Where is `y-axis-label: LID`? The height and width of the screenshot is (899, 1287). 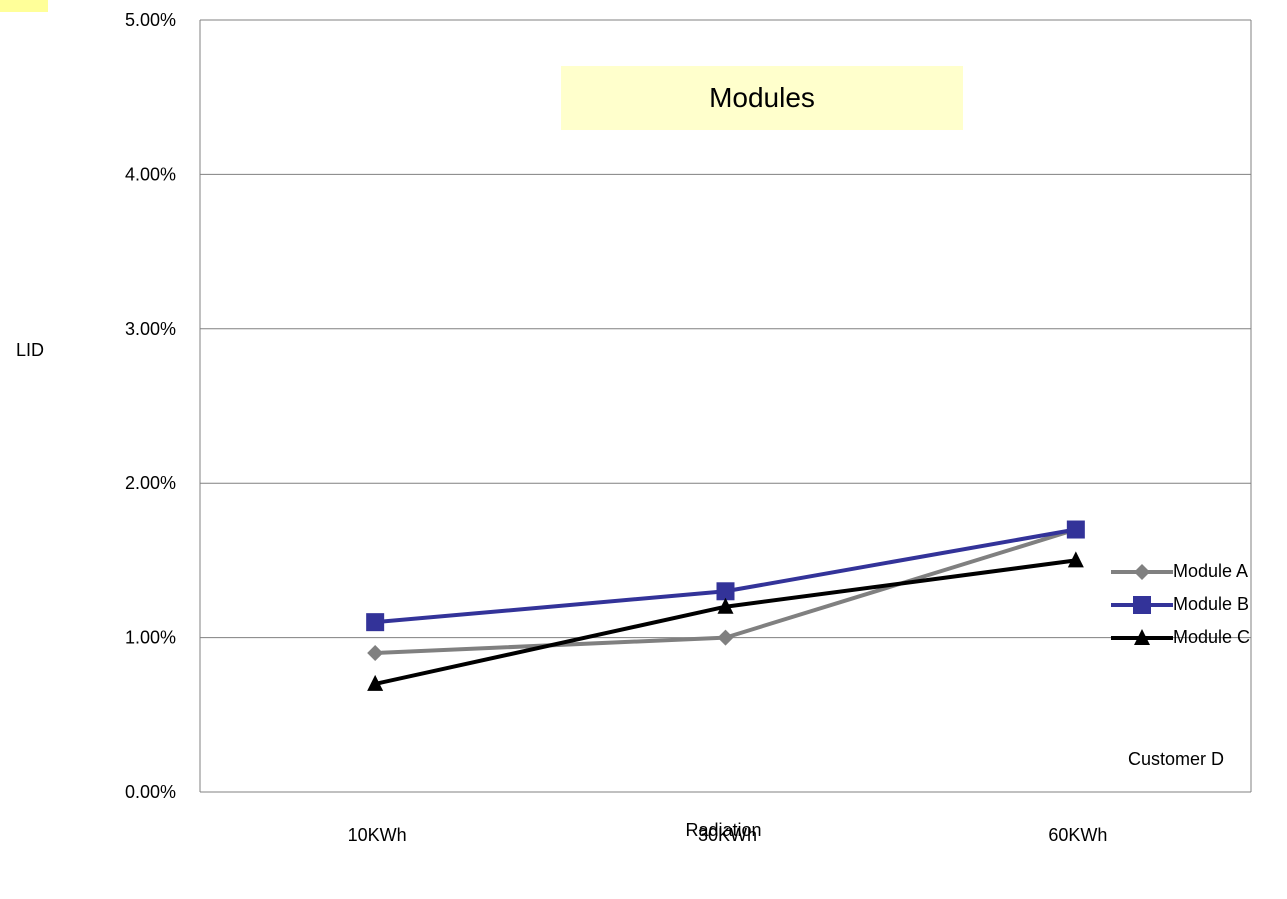
y-axis-label: LID is located at coordinates (30, 350).